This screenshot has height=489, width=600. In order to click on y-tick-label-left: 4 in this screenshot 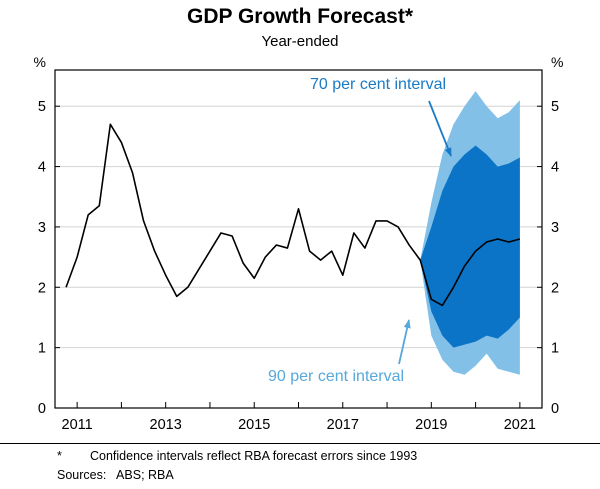, I will do `click(42, 168)`.